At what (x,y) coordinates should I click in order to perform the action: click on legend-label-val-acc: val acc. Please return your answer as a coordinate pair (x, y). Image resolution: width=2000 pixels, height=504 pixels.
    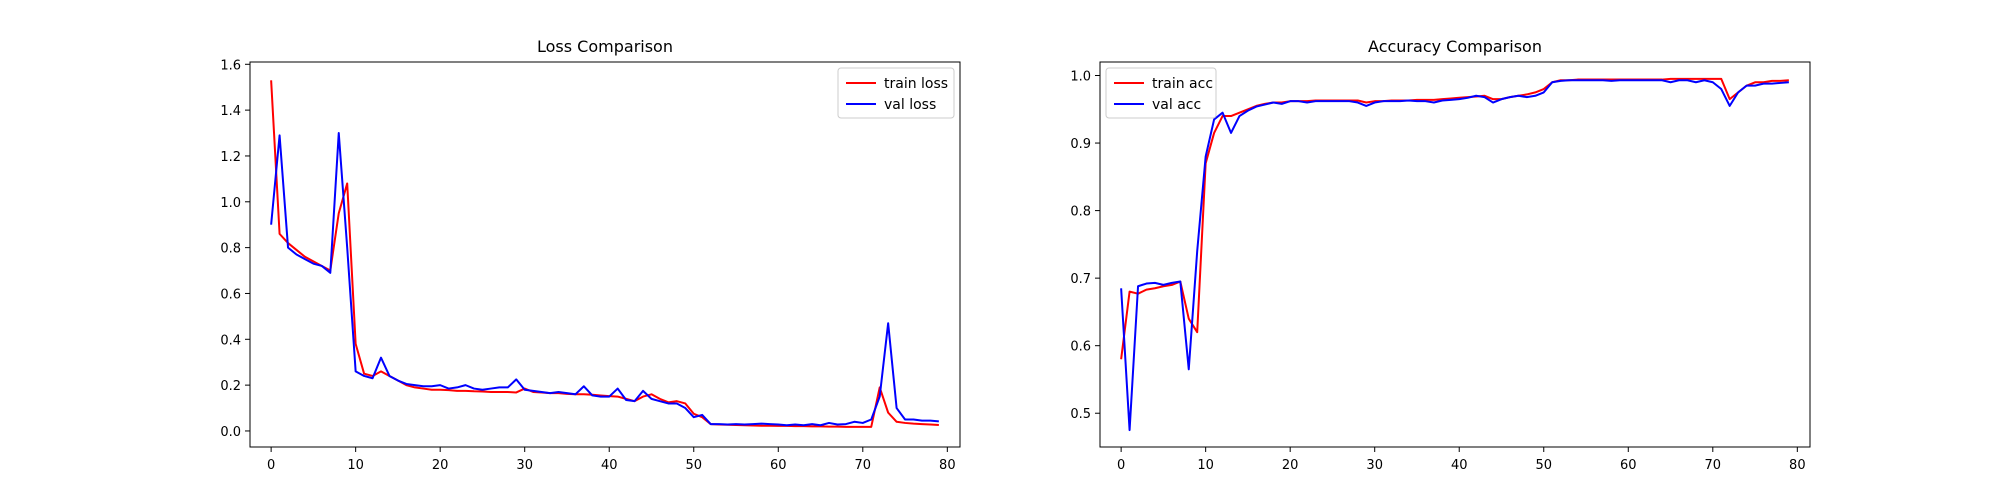
    Looking at the image, I should click on (1176, 105).